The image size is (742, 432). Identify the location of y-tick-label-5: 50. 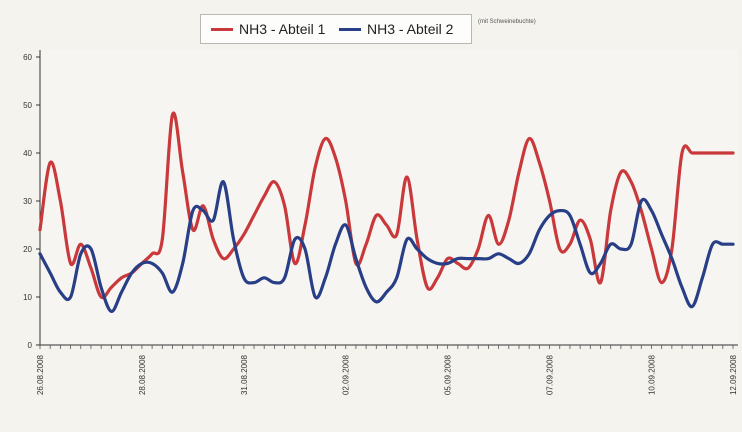
(27, 105).